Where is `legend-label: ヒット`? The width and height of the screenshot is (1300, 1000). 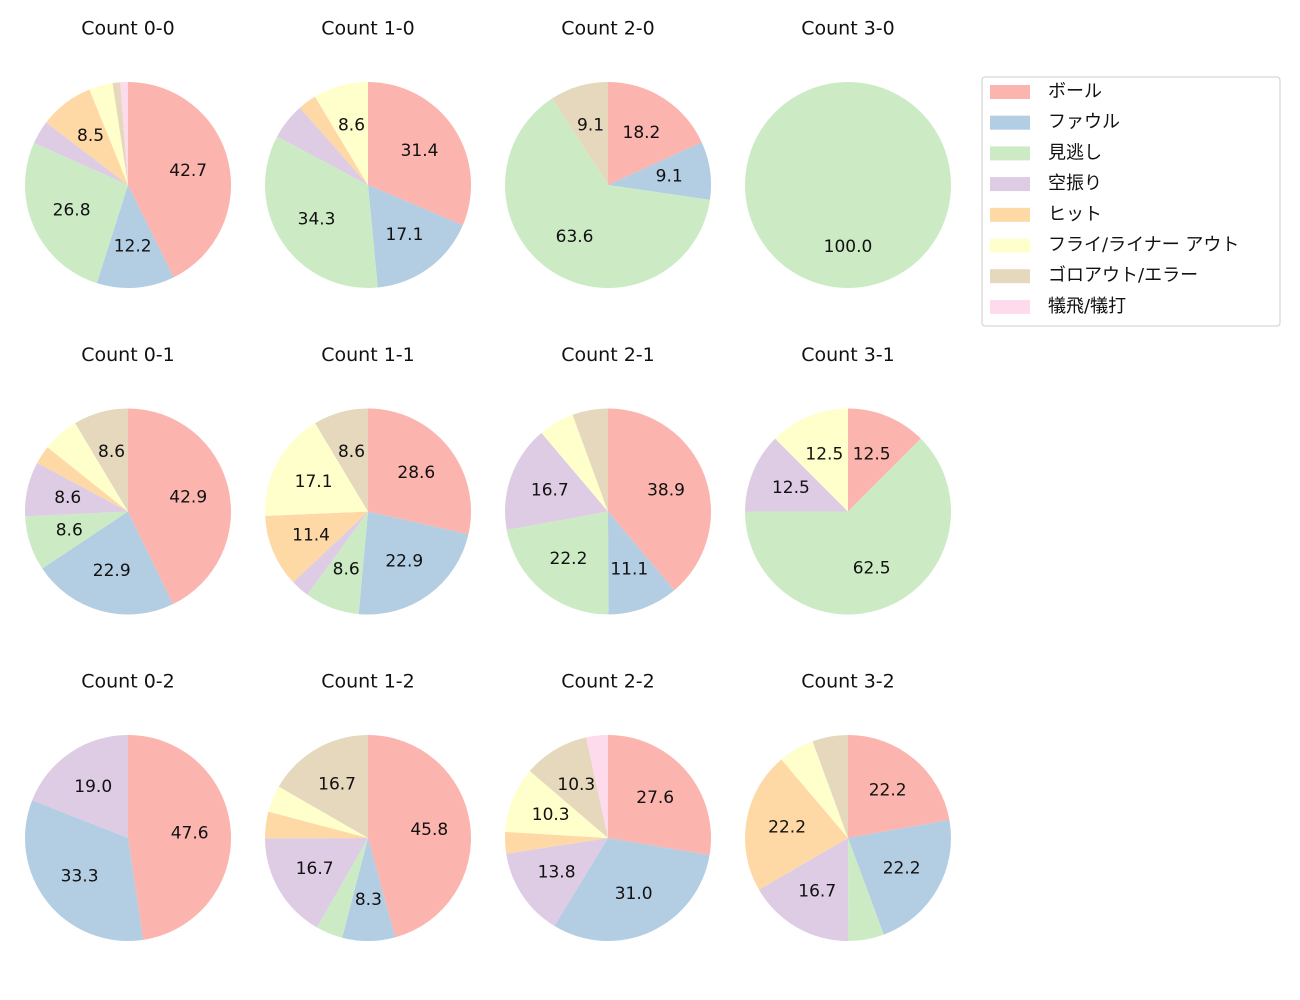 legend-label: ヒット is located at coordinates (1075, 214).